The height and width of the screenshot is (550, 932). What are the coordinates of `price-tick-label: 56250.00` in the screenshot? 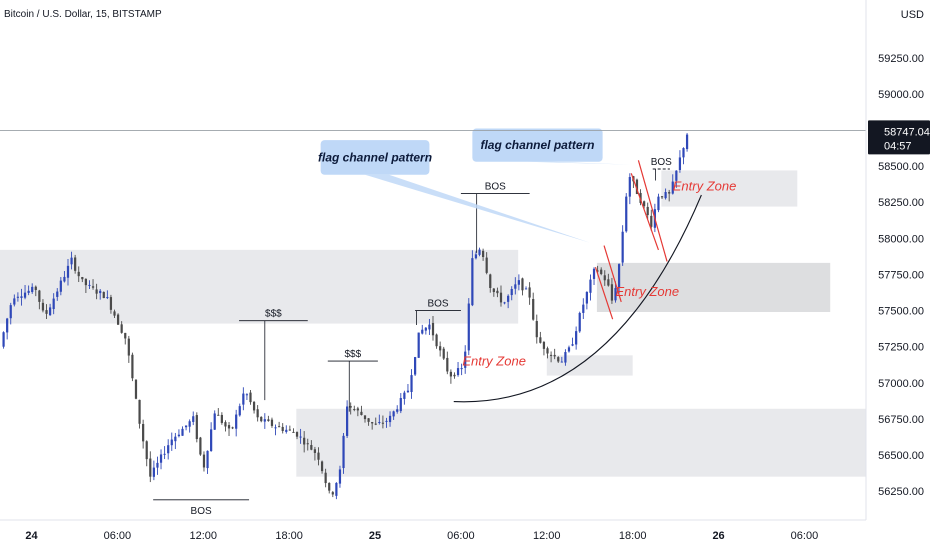 It's located at (901, 492).